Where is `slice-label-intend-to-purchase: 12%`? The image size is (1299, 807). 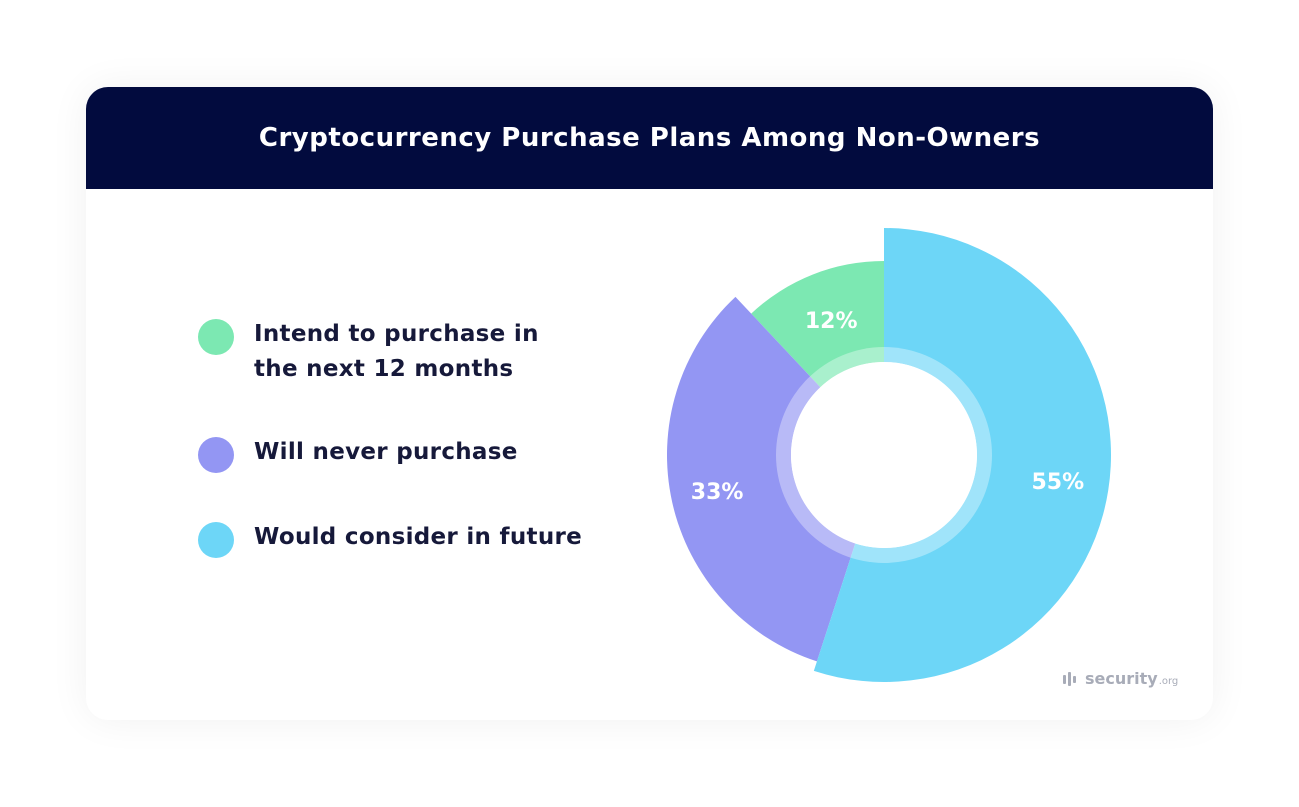 slice-label-intend-to-purchase: 12% is located at coordinates (831, 321).